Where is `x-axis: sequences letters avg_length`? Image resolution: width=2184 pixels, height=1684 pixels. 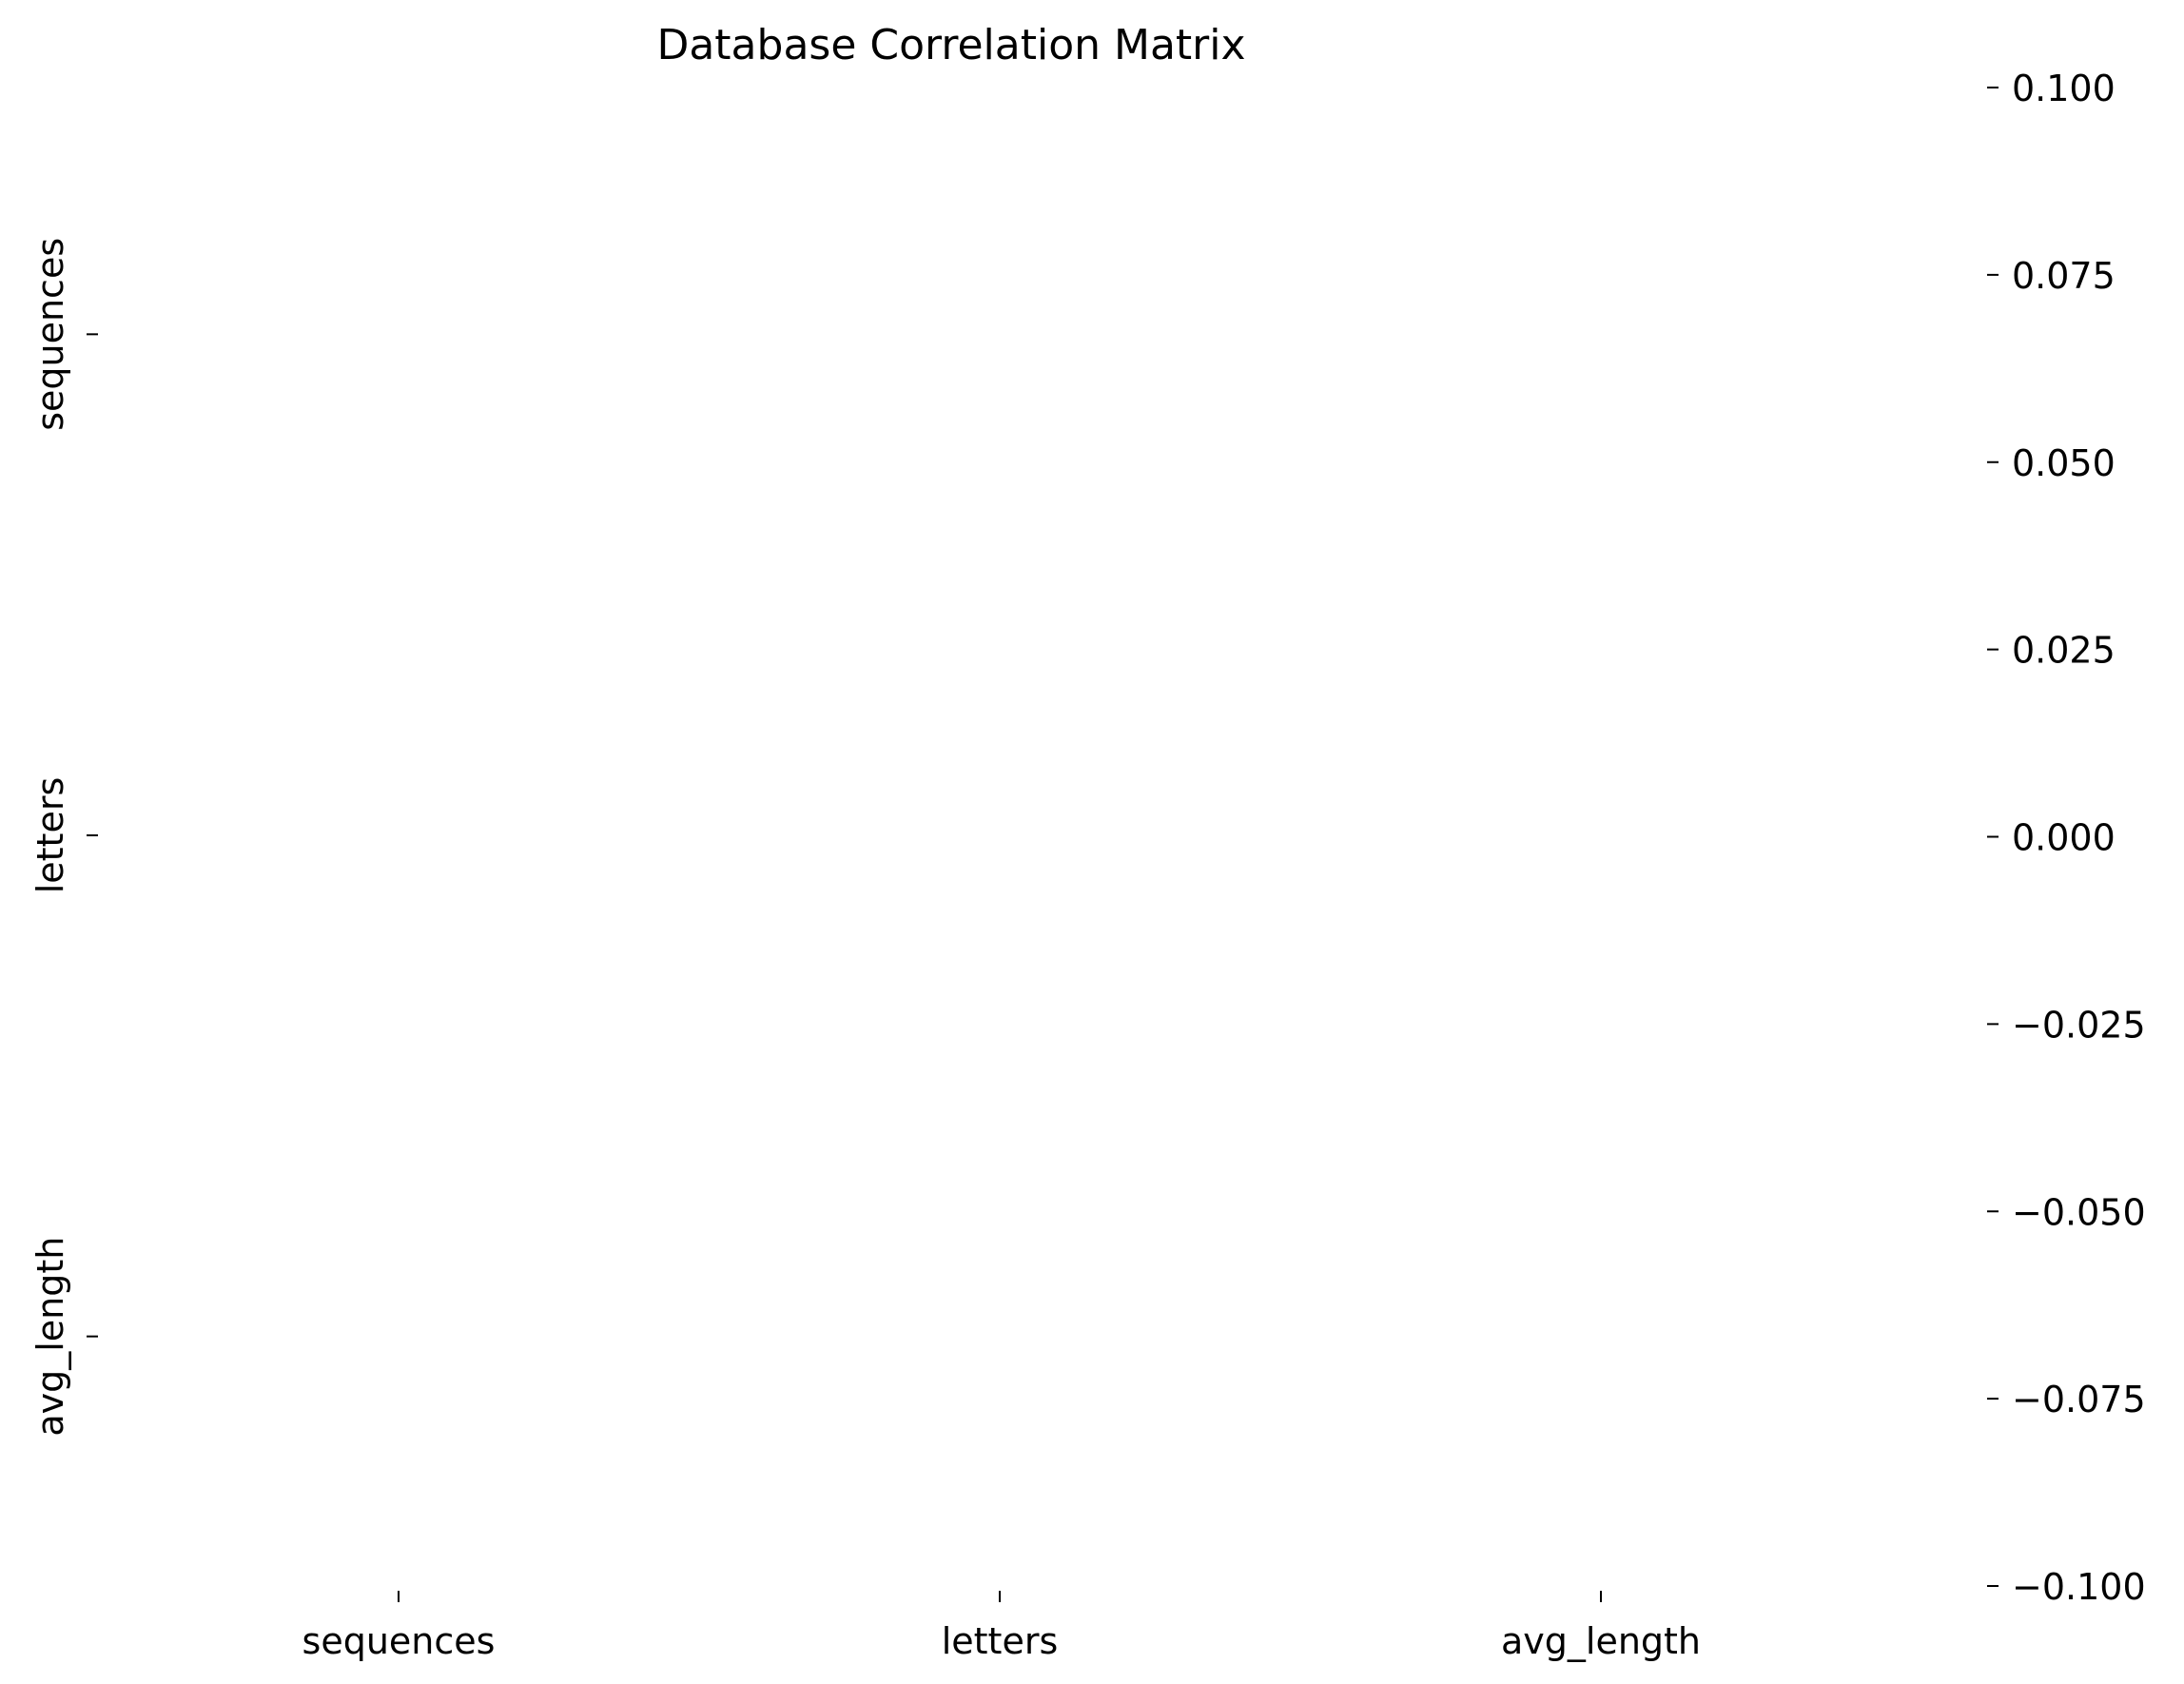 x-axis: sequences letters avg_length is located at coordinates (1001, 1626).